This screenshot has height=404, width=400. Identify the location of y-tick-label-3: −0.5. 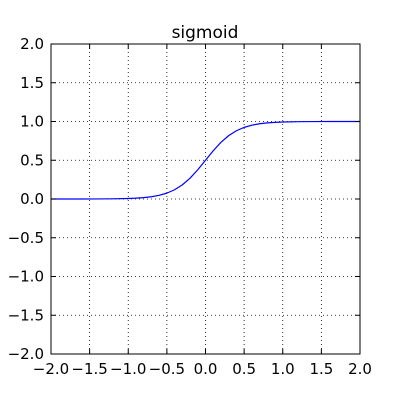
(26, 238).